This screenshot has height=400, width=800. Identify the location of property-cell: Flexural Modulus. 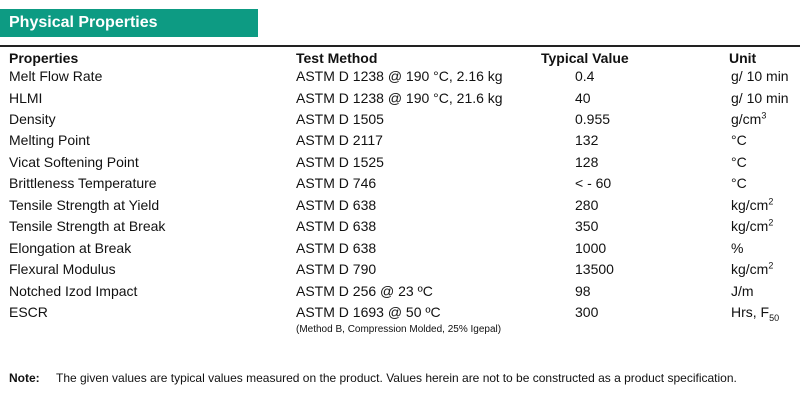
(62, 269).